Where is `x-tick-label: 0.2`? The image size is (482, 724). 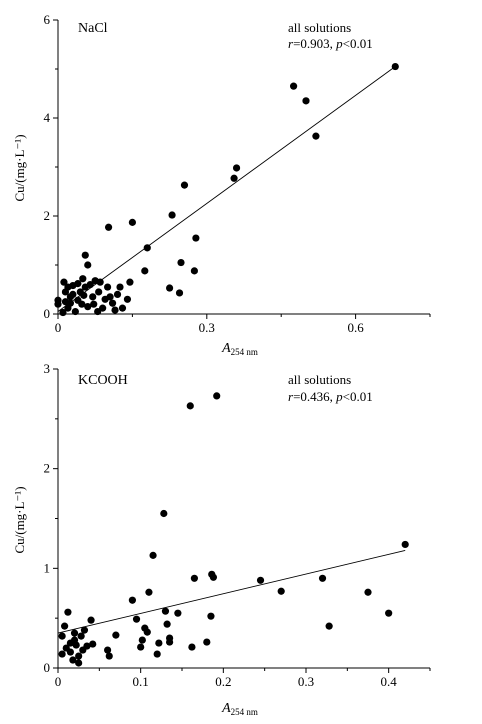 x-tick-label: 0.2 is located at coordinates (223, 681).